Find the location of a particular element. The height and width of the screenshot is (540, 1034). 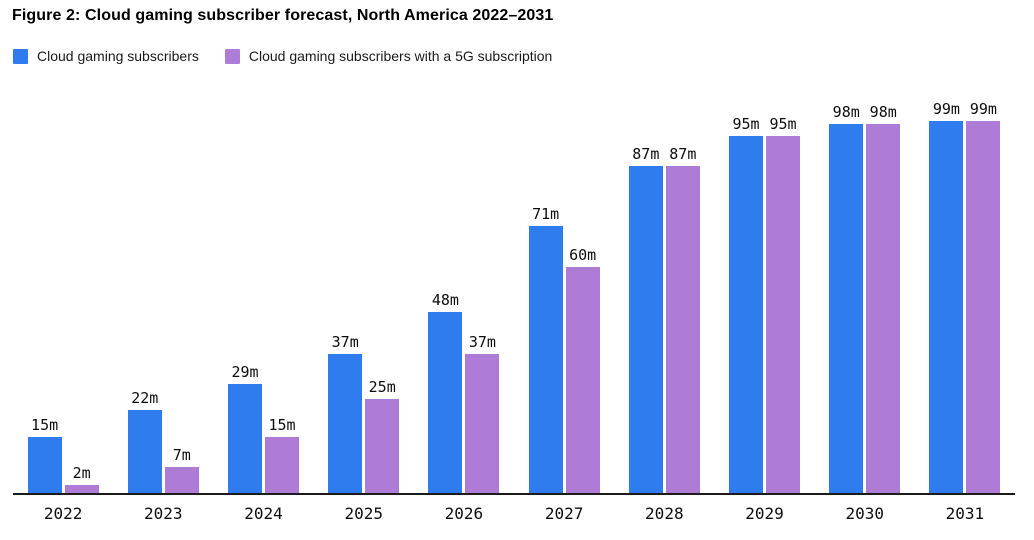

bar-cloud-gaming-subscribers-2024 is located at coordinates (245, 438).